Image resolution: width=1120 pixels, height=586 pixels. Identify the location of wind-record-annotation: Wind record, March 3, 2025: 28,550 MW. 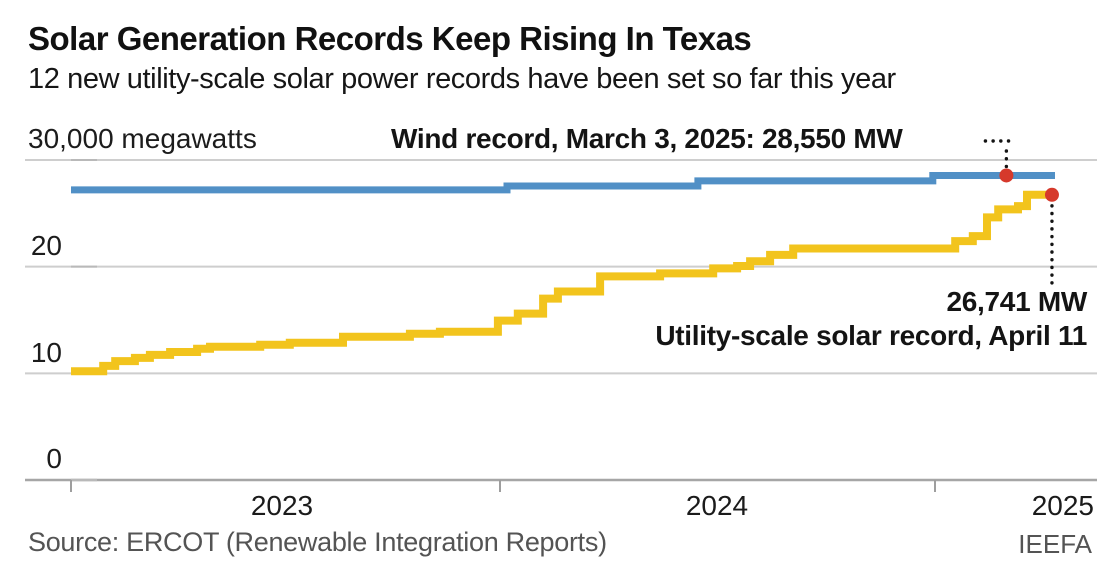
(647, 138).